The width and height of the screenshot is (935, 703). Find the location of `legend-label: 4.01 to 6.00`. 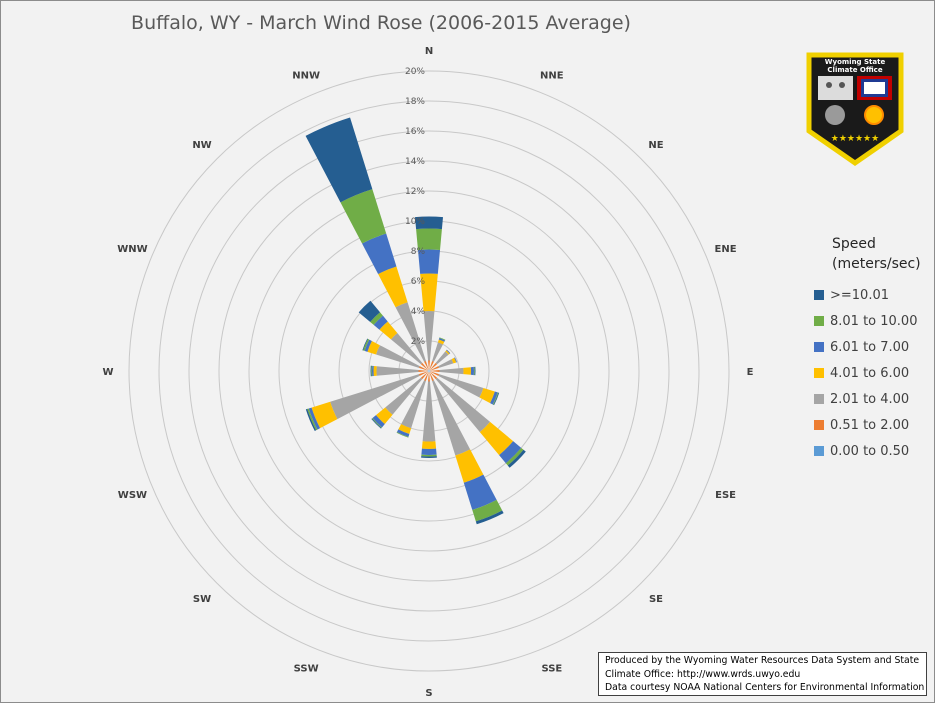

legend-label: 4.01 to 6.00 is located at coordinates (870, 373).